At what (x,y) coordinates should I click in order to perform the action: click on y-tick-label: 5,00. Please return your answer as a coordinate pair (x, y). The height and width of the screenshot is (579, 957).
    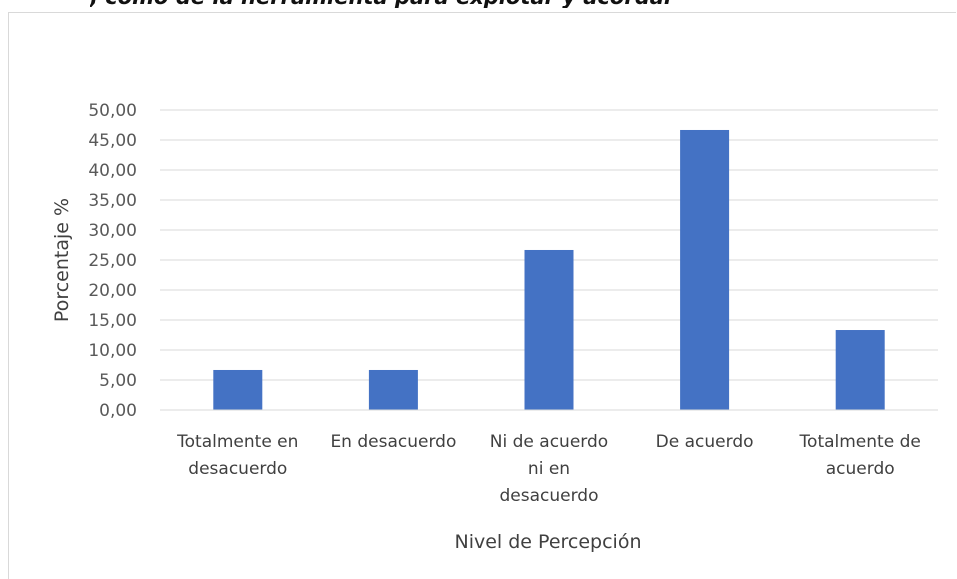
    Looking at the image, I should click on (118, 381).